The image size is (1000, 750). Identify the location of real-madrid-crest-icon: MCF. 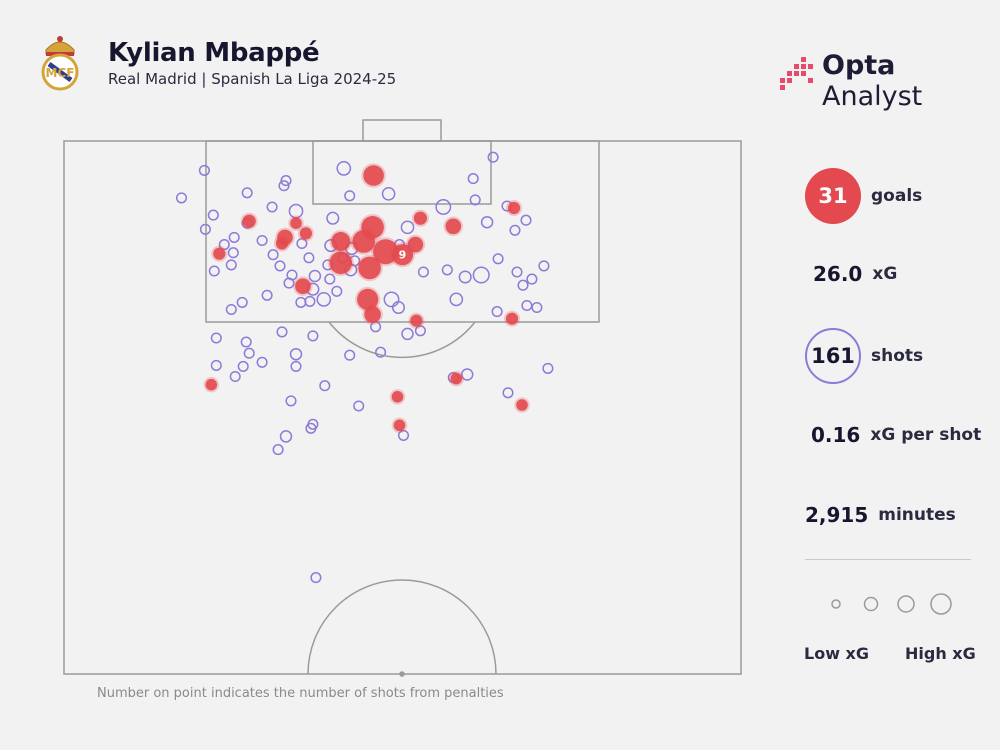
(60, 63).